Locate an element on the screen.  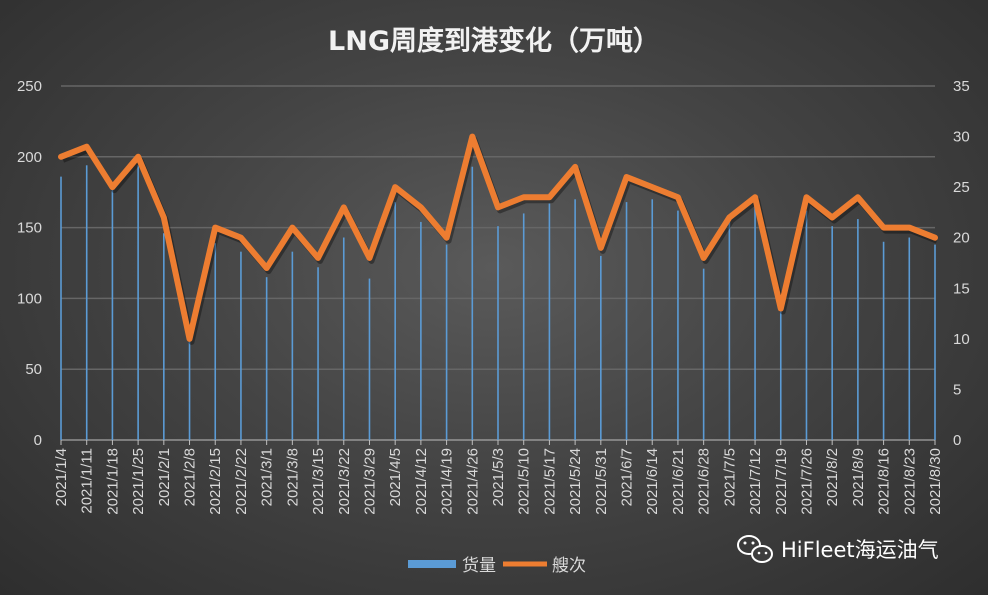
x-tick-label: 2021/3/15 is located at coordinates (318, 481).